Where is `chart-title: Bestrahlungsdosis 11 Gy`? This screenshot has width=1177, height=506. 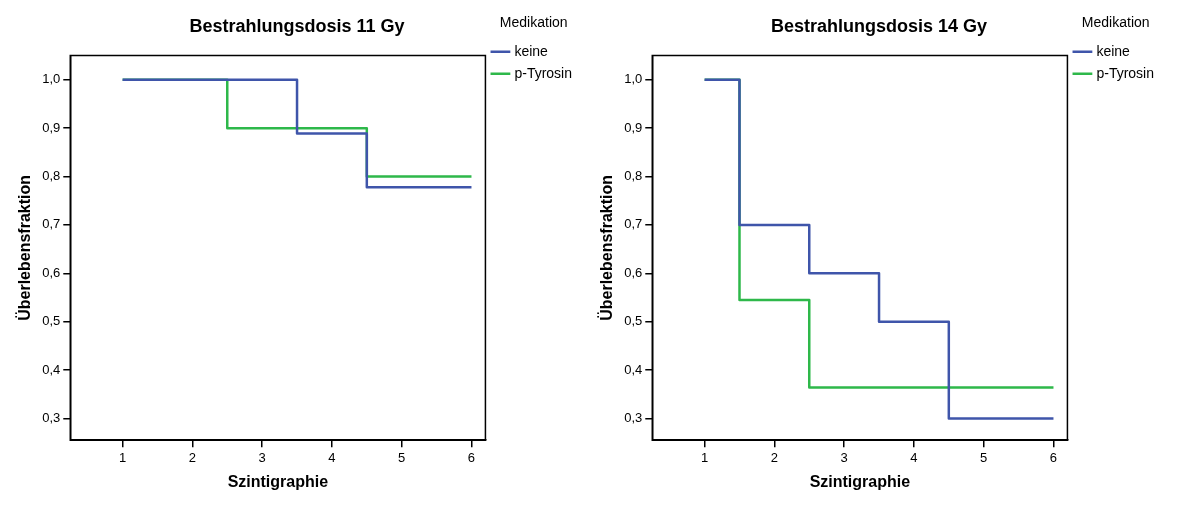 chart-title: Bestrahlungsdosis 11 Gy is located at coordinates (297, 25).